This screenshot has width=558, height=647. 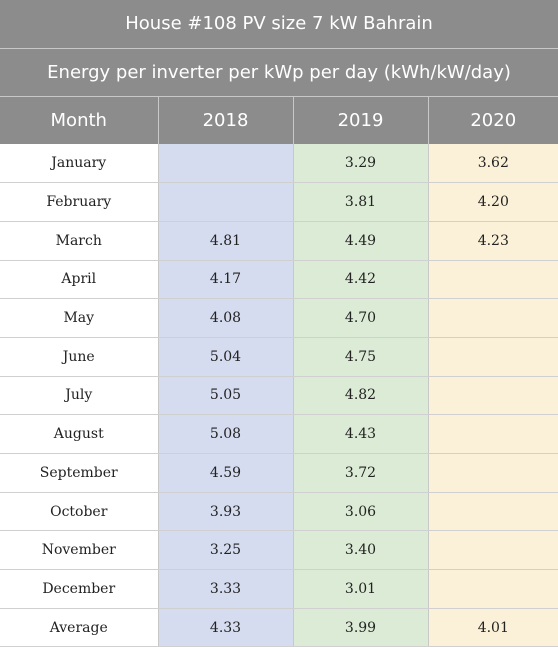 What do you see at coordinates (79, 434) in the screenshot?
I see `month-cell: August` at bounding box center [79, 434].